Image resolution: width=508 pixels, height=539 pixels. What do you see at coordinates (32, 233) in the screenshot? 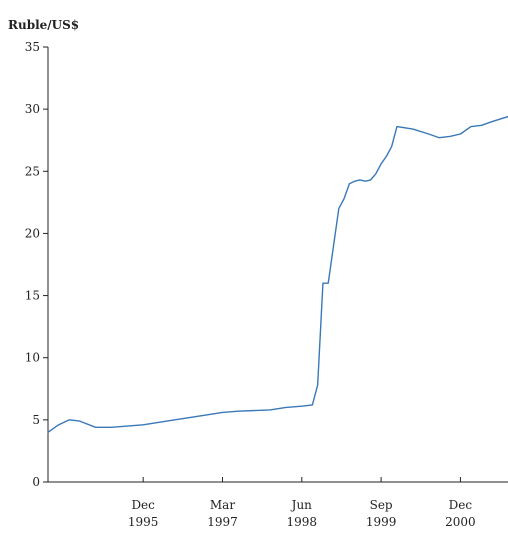
I see `y-tick-label: 20` at bounding box center [32, 233].